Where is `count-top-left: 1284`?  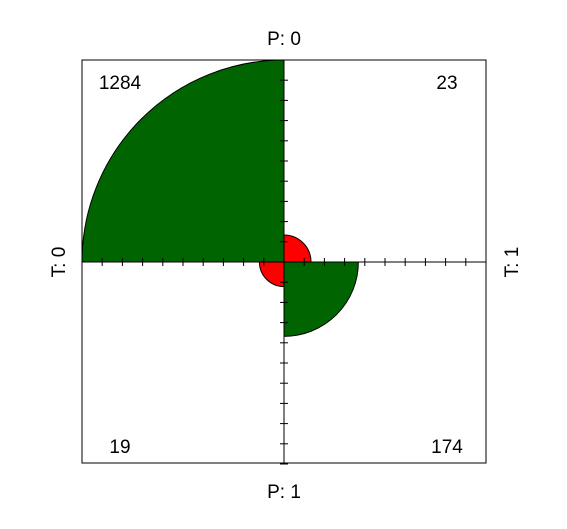 count-top-left: 1284 is located at coordinates (120, 83).